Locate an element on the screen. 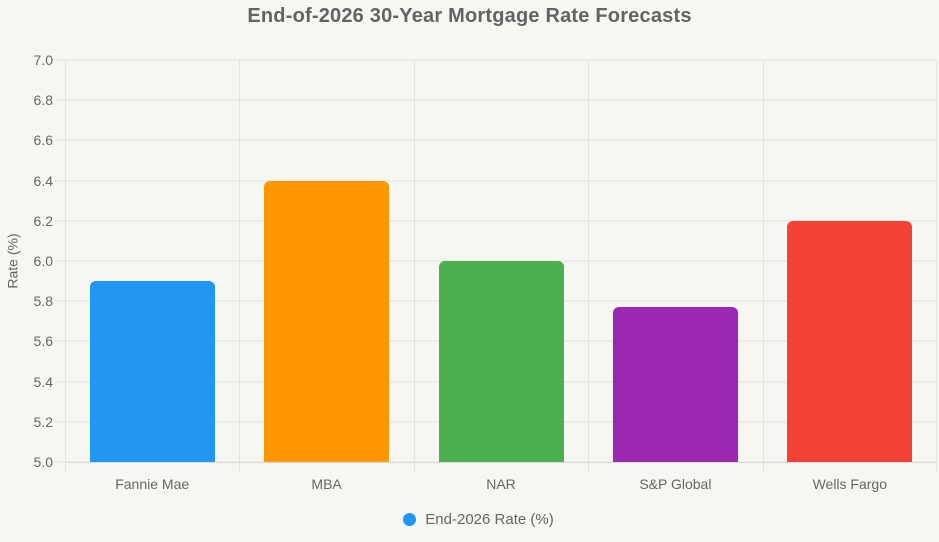 This screenshot has height=542, width=939. legend-label: End-2026 Rate (%) is located at coordinates (489, 519).